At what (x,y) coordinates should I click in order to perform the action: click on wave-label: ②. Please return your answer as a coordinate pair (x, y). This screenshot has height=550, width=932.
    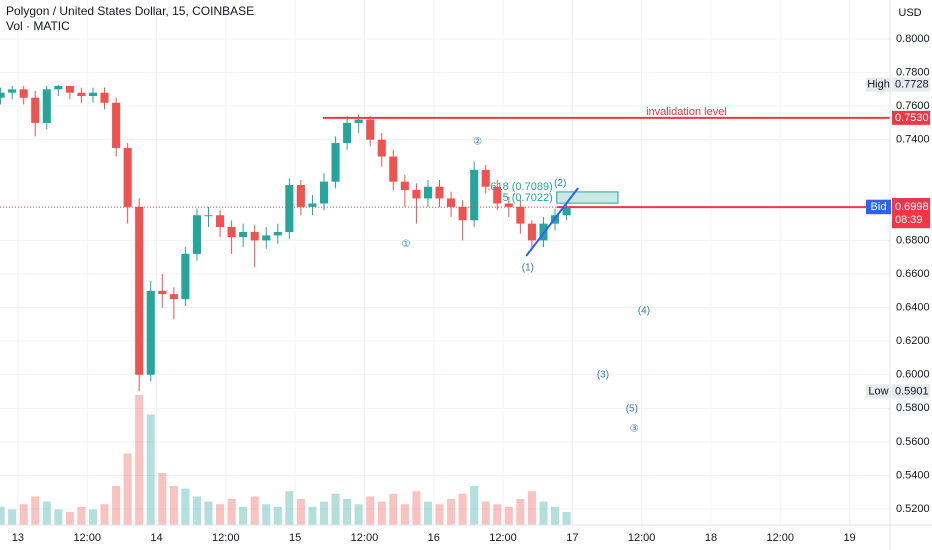
    Looking at the image, I should click on (477, 141).